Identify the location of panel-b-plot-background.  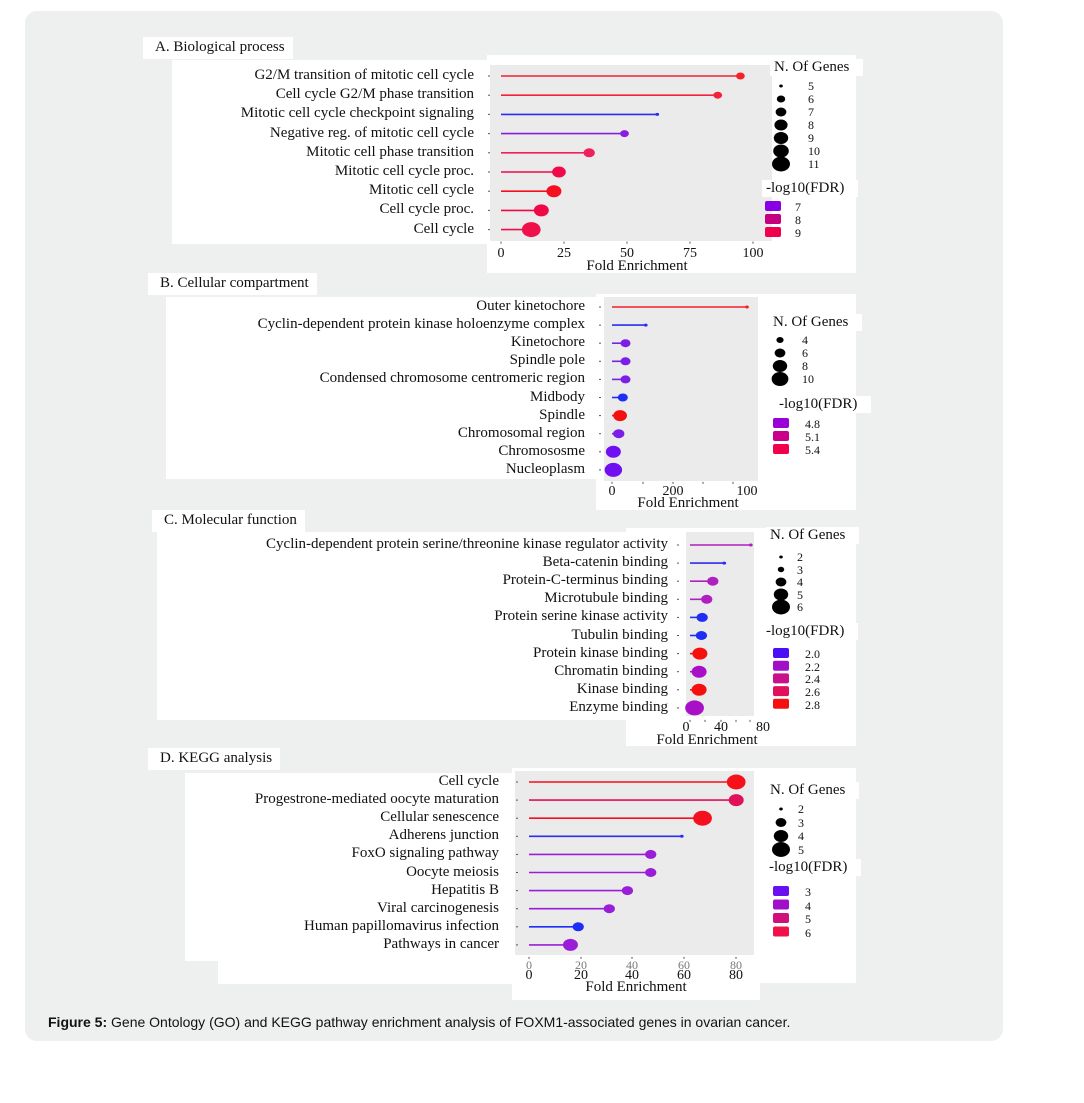
(681, 389).